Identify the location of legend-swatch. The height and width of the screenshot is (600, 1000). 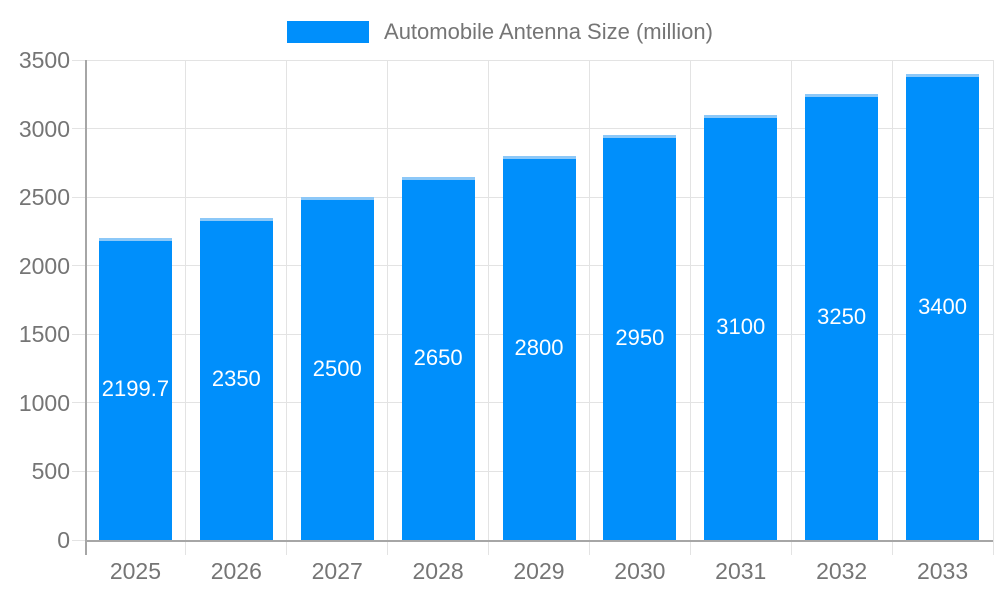
(328, 32).